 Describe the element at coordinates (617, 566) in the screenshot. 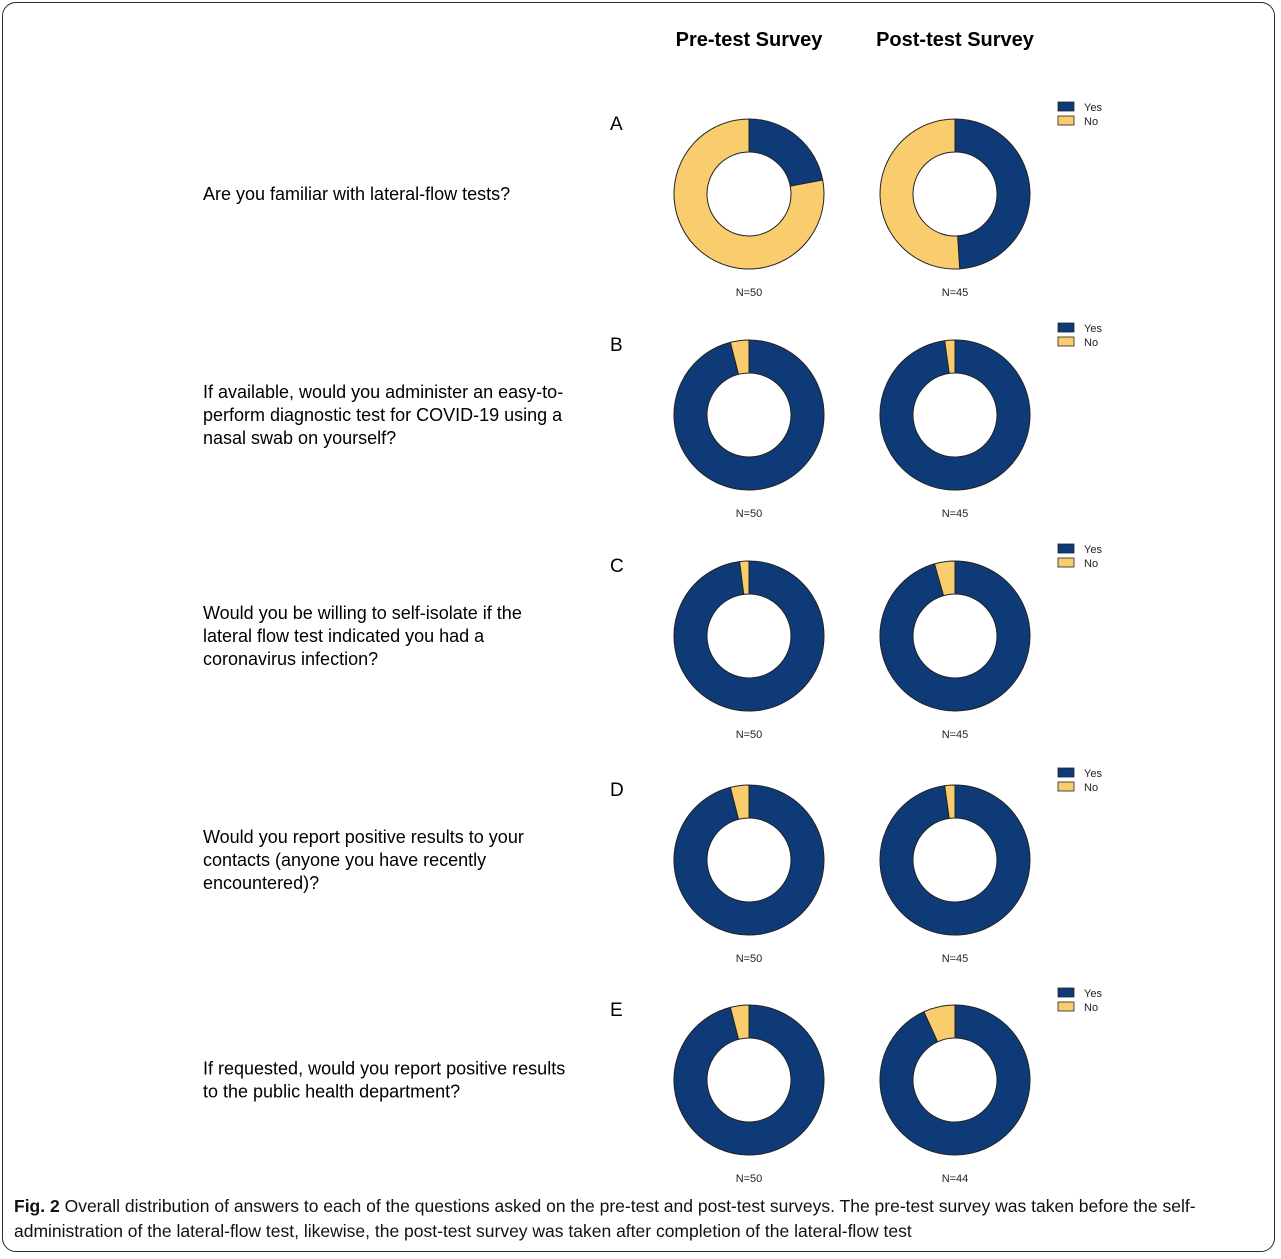

I see `panel-letter: C` at that location.